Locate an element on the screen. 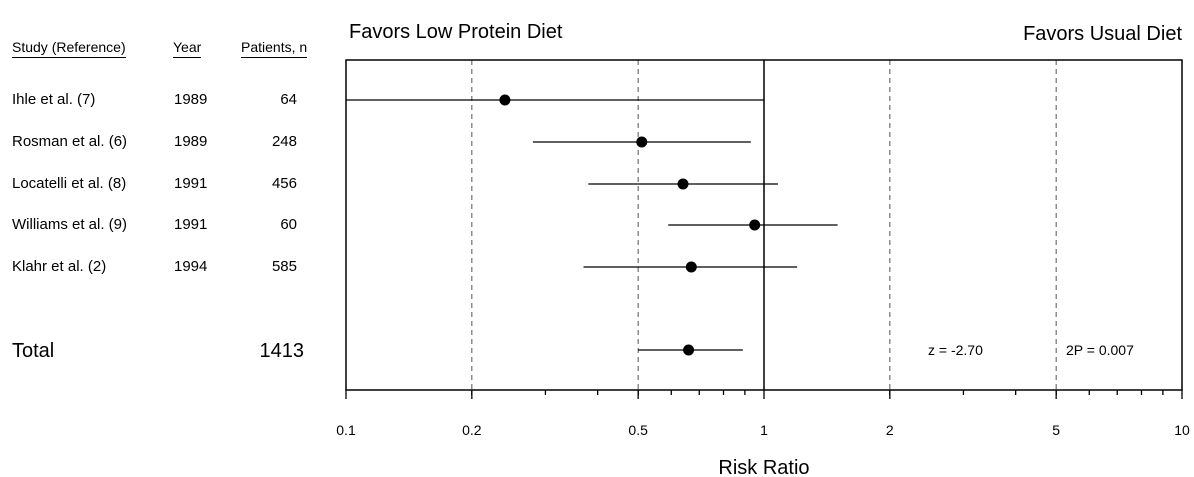 The image size is (1194, 477). x-axis-label: Risk Ratio is located at coordinates (763, 467).